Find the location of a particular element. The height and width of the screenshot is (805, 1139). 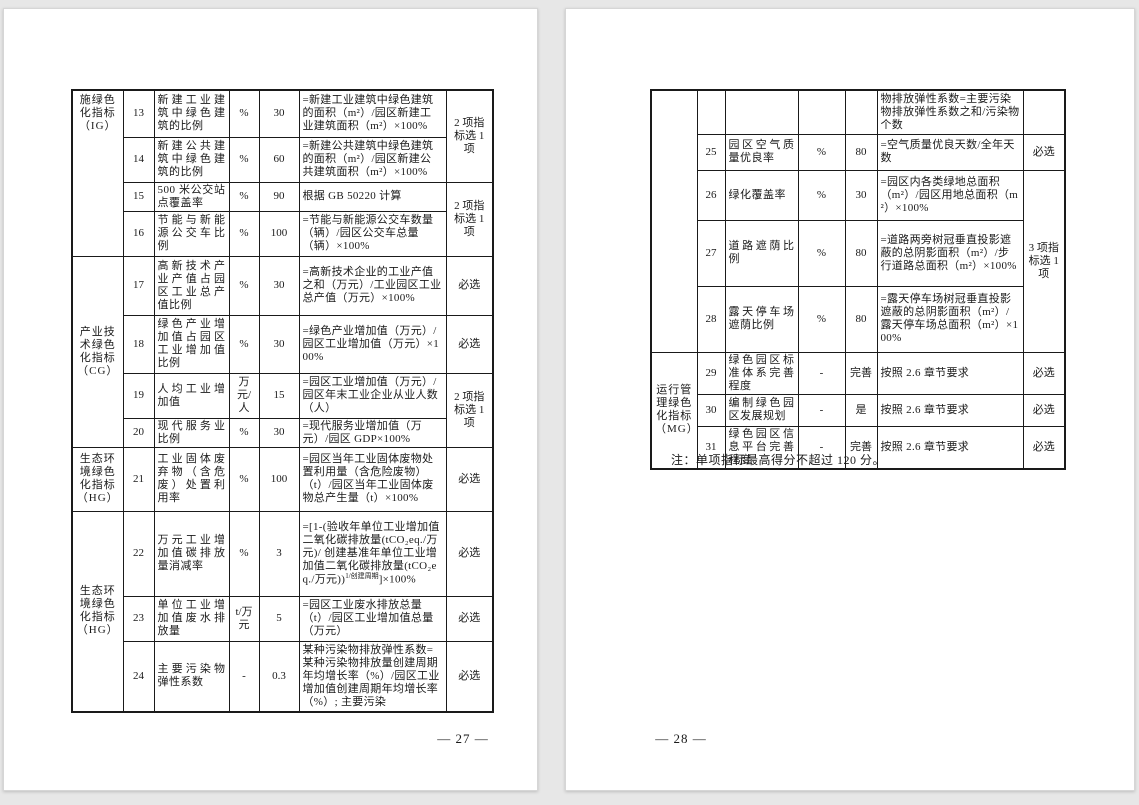

cell-indicator: 露天停车场遮荫比例 is located at coordinates (761, 319).